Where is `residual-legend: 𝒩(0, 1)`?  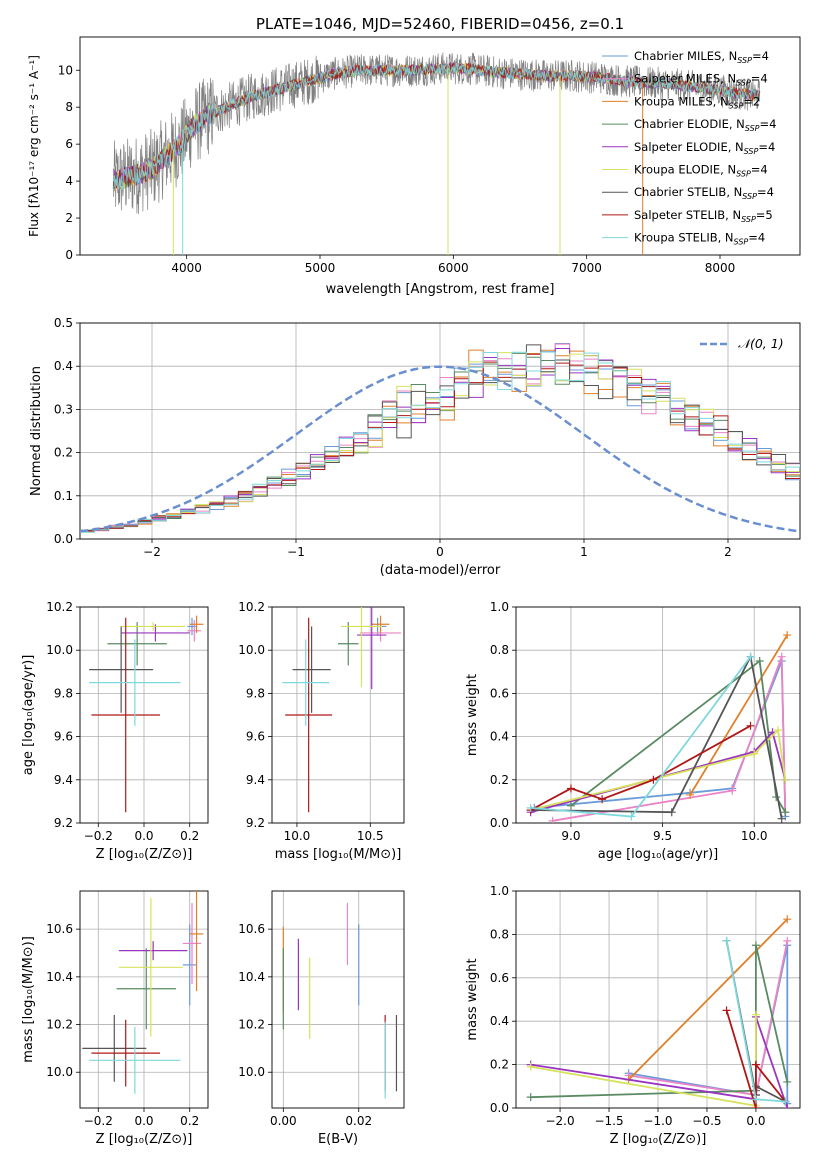
residual-legend: 𝒩(0, 1) is located at coordinates (742, 343).